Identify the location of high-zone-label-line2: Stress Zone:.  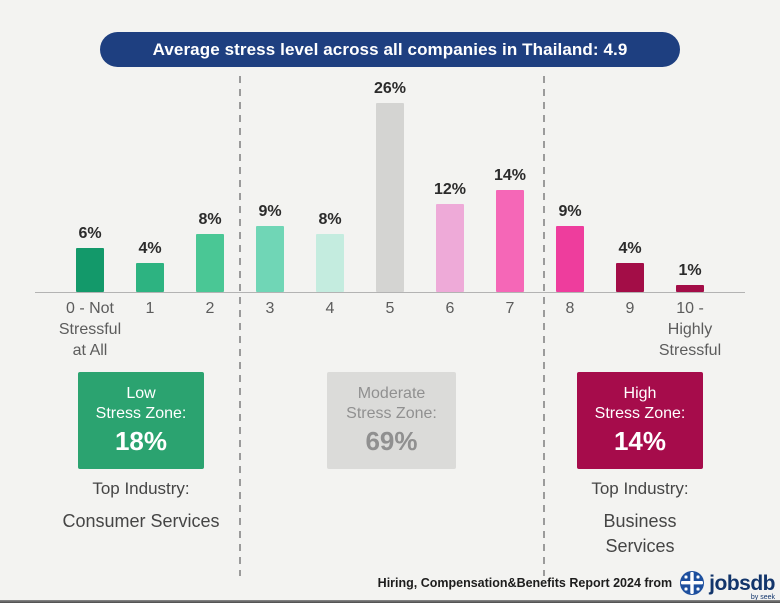
(640, 413).